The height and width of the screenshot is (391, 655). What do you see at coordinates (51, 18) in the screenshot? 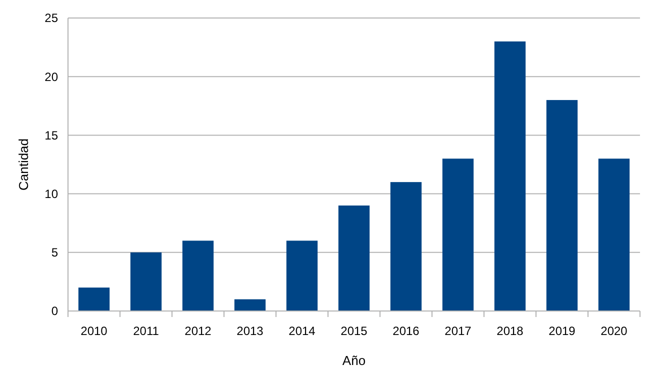
I see `y-tick-label: 25` at bounding box center [51, 18].